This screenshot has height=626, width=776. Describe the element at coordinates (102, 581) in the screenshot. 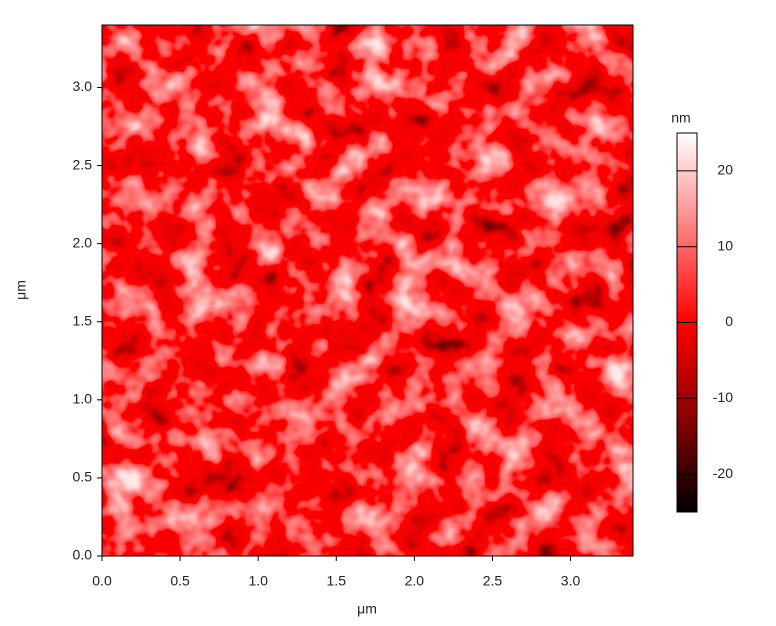

I see `x-tick-label: 0.0` at that location.